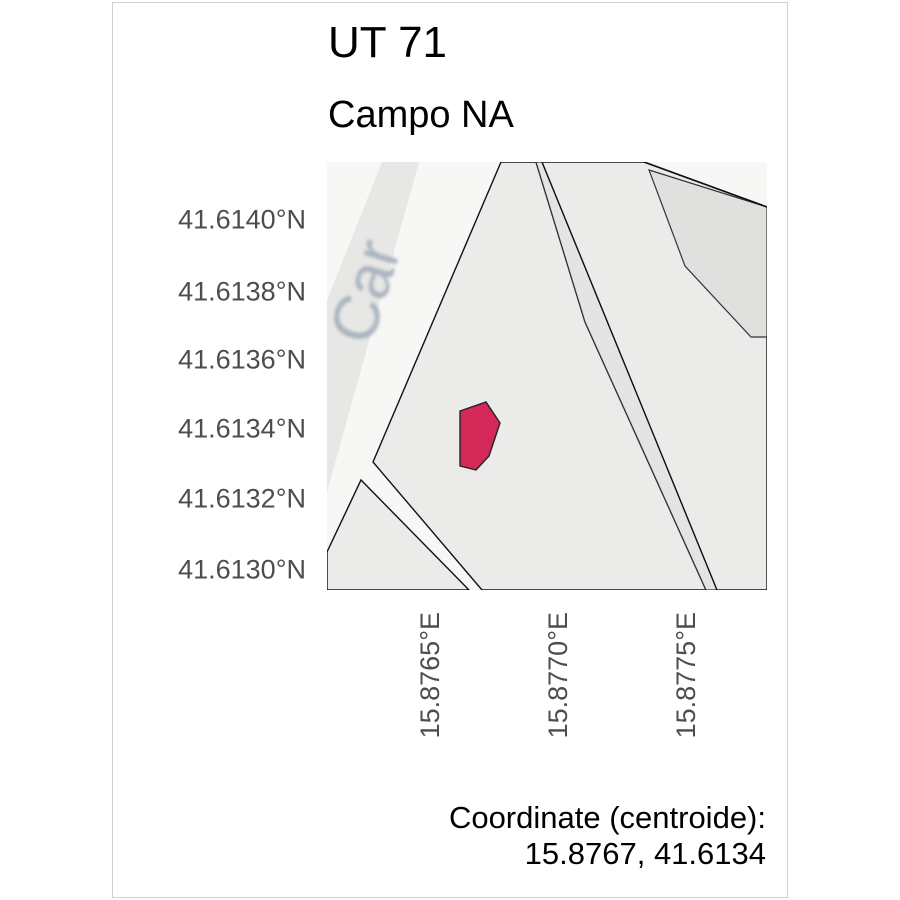 This screenshot has height=900, width=900. I want to click on lat-label-4: 41.6132°N, so click(242, 498).